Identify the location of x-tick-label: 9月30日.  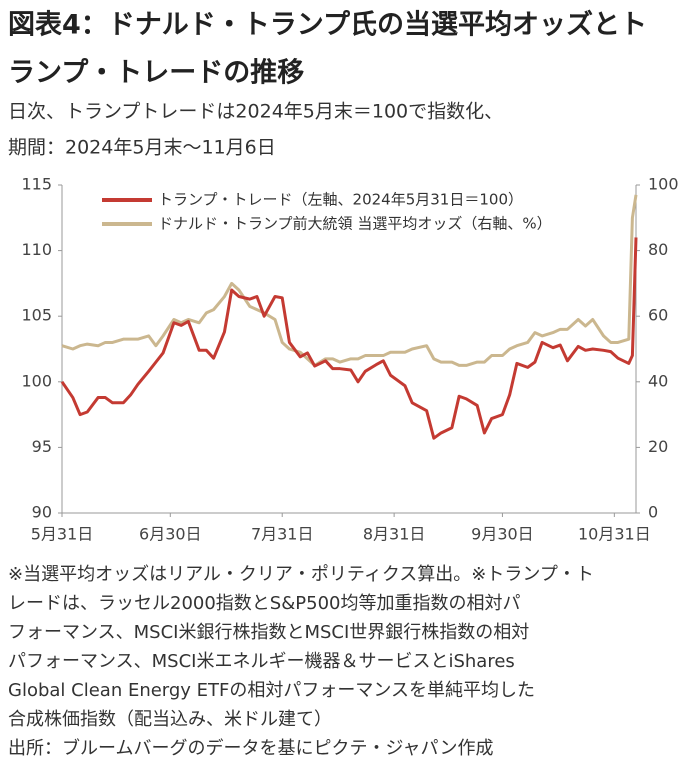
(502, 534).